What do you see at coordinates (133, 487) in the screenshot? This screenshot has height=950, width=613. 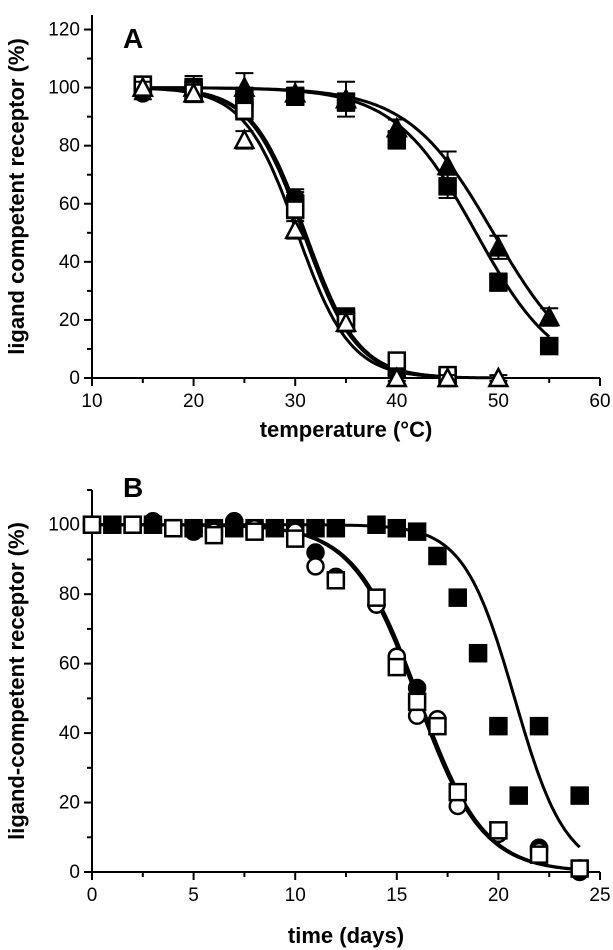 I see `panel-label: B` at bounding box center [133, 487].